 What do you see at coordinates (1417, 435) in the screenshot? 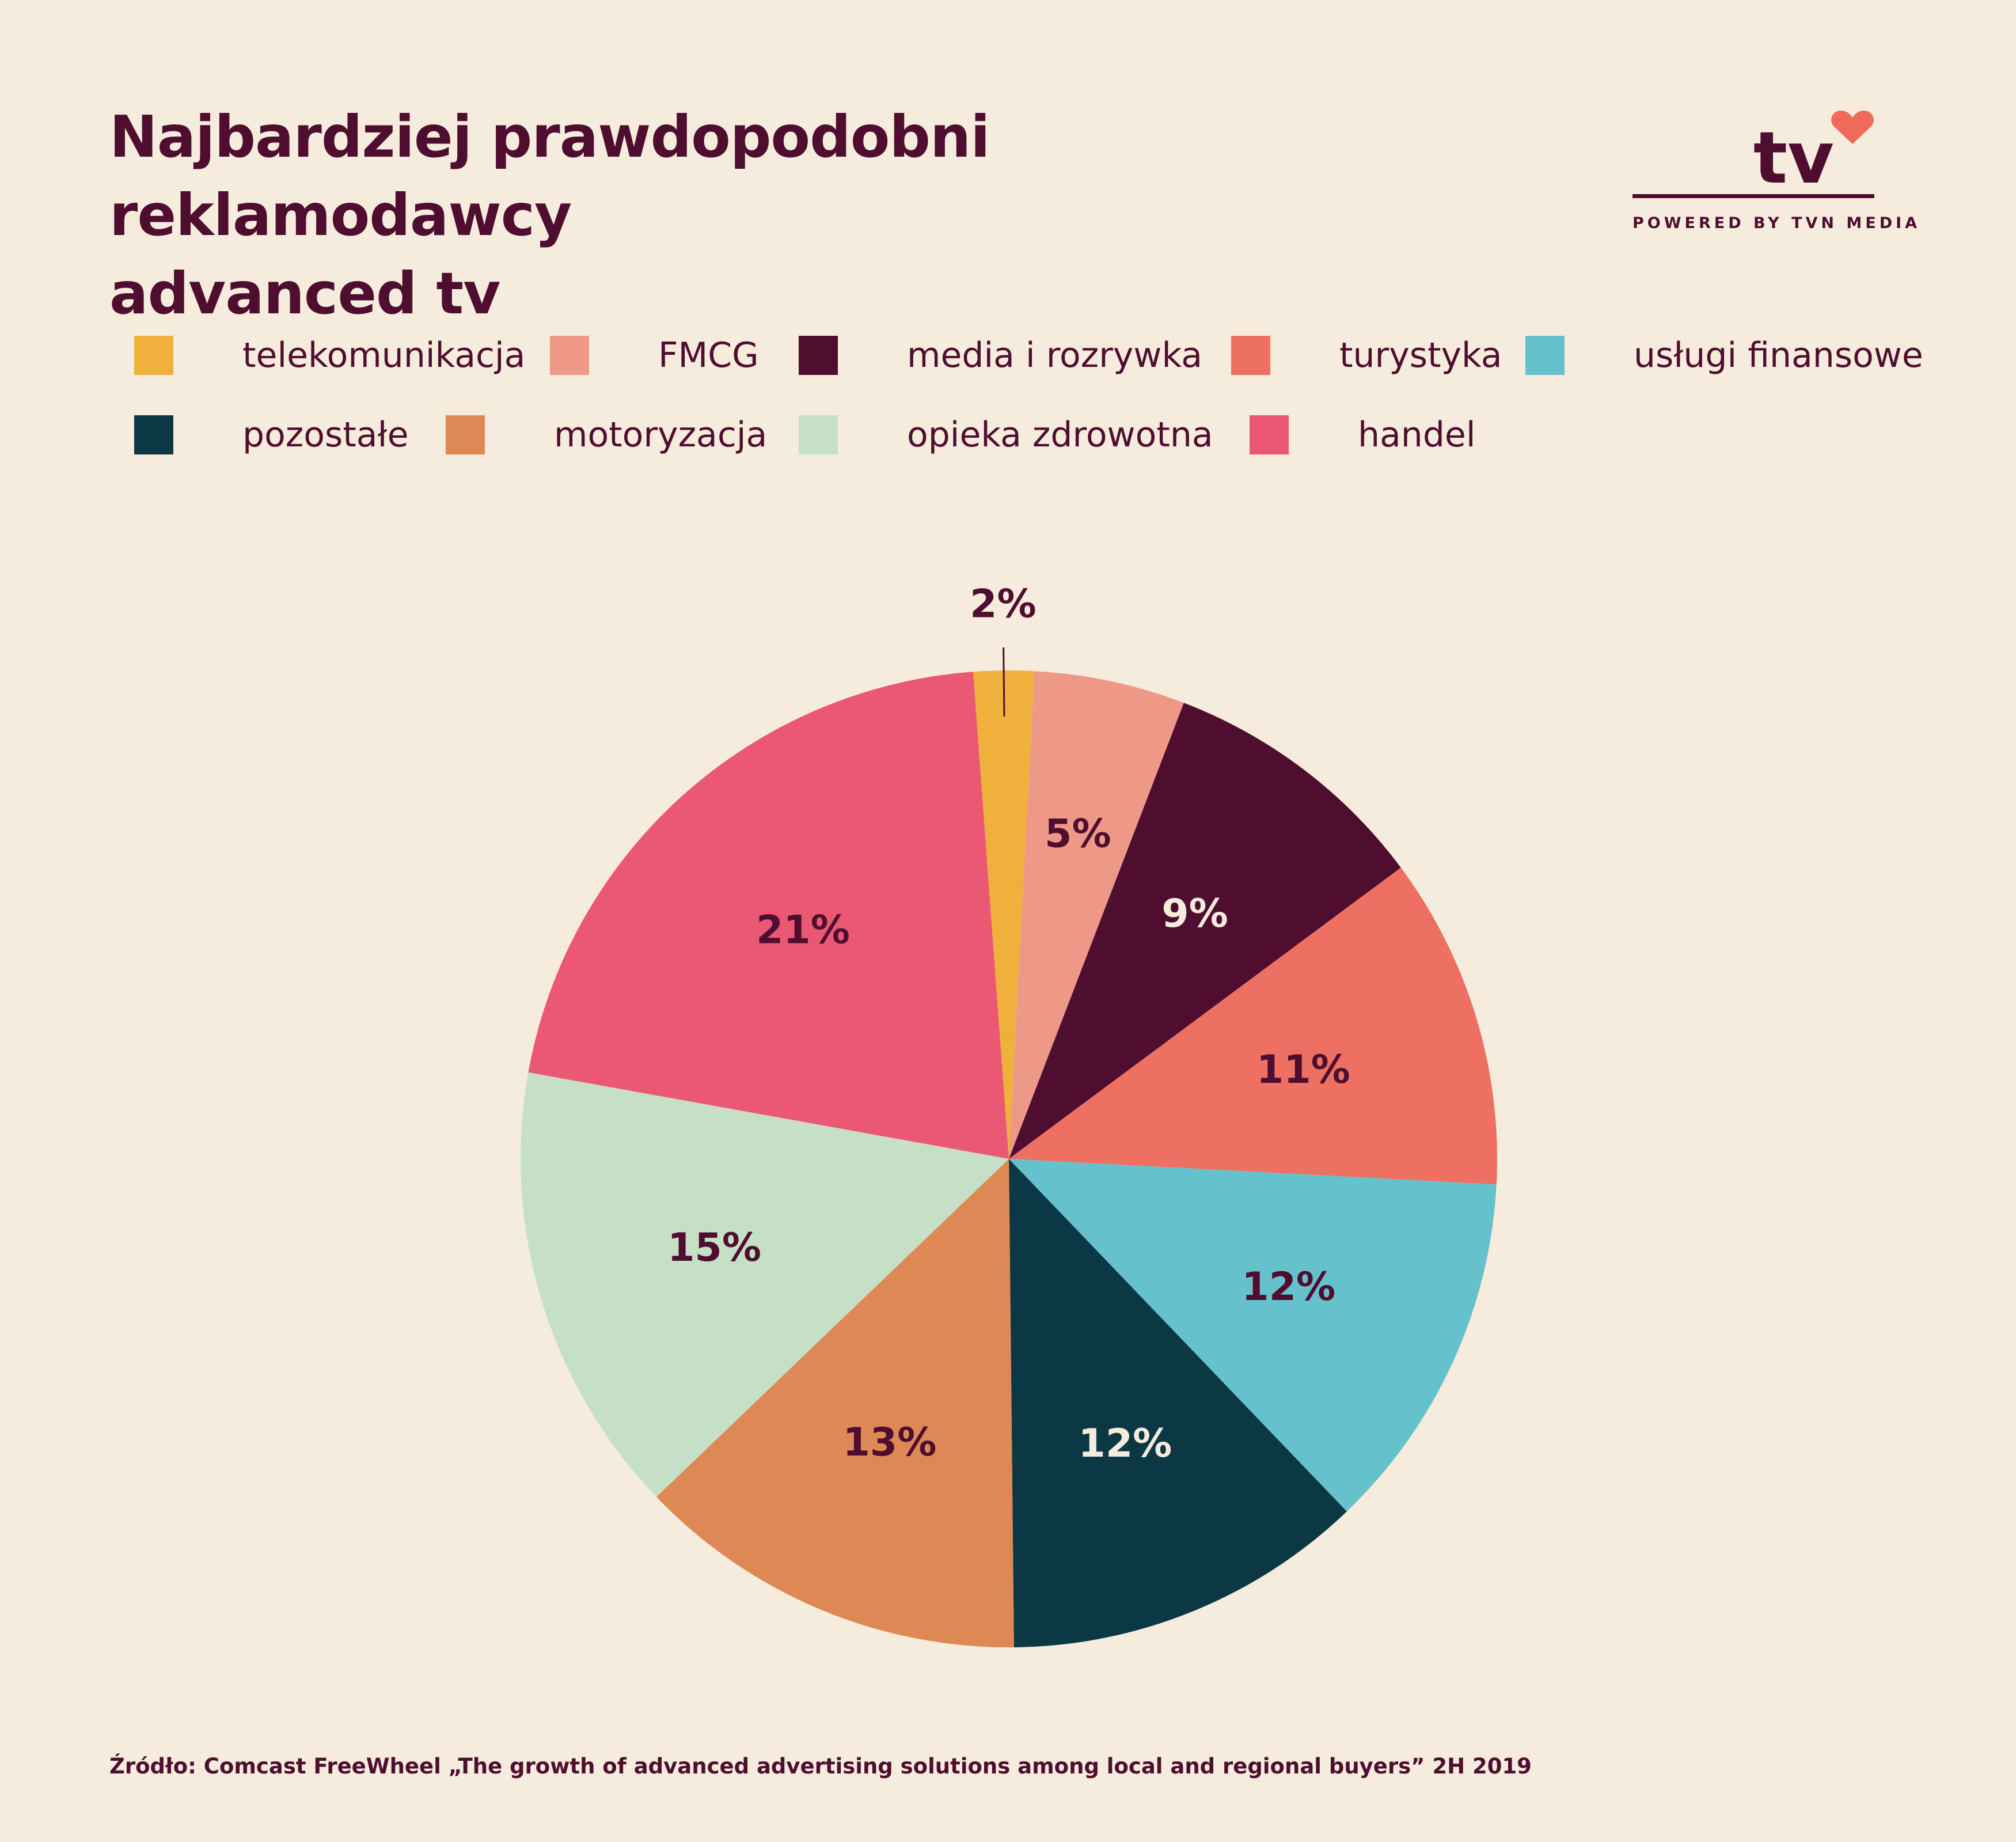
I see `legend-label: handel` at bounding box center [1417, 435].